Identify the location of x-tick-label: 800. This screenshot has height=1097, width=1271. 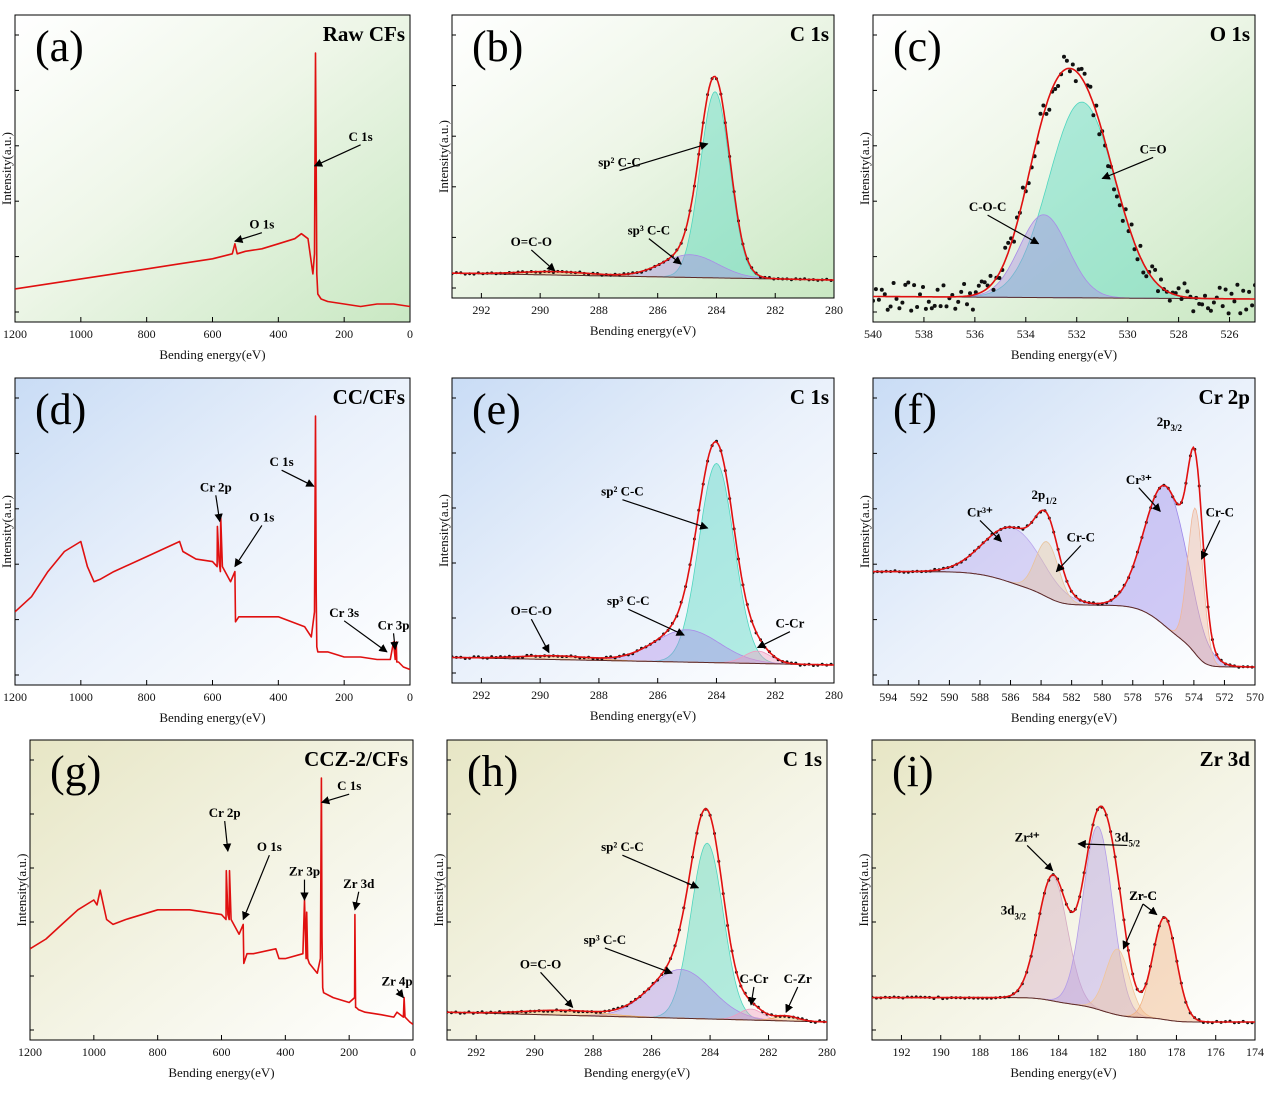
(147, 334).